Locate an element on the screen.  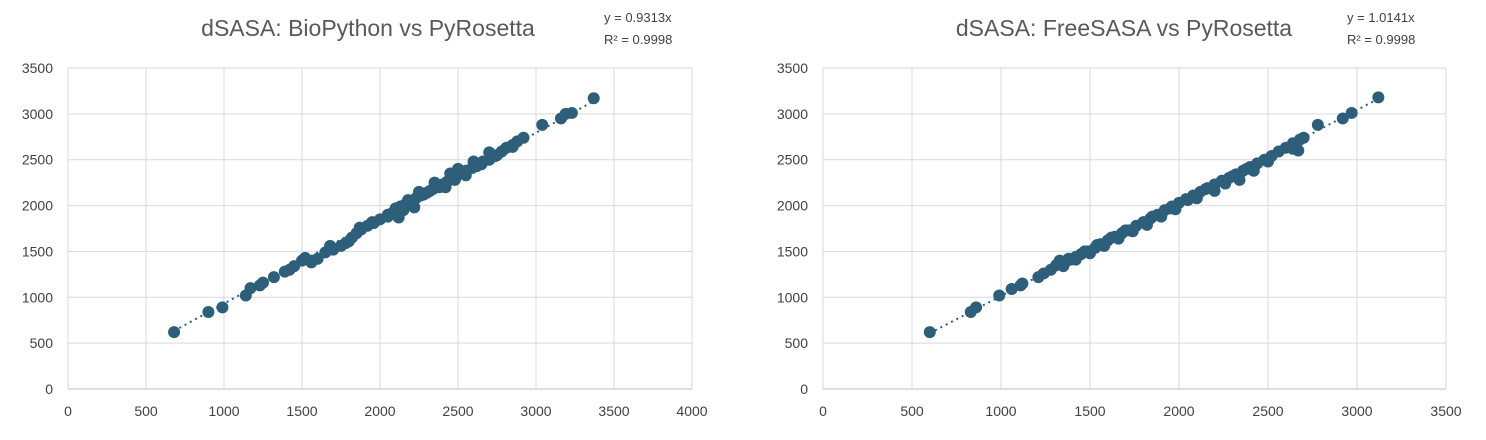
trendline is located at coordinates (384, 216).